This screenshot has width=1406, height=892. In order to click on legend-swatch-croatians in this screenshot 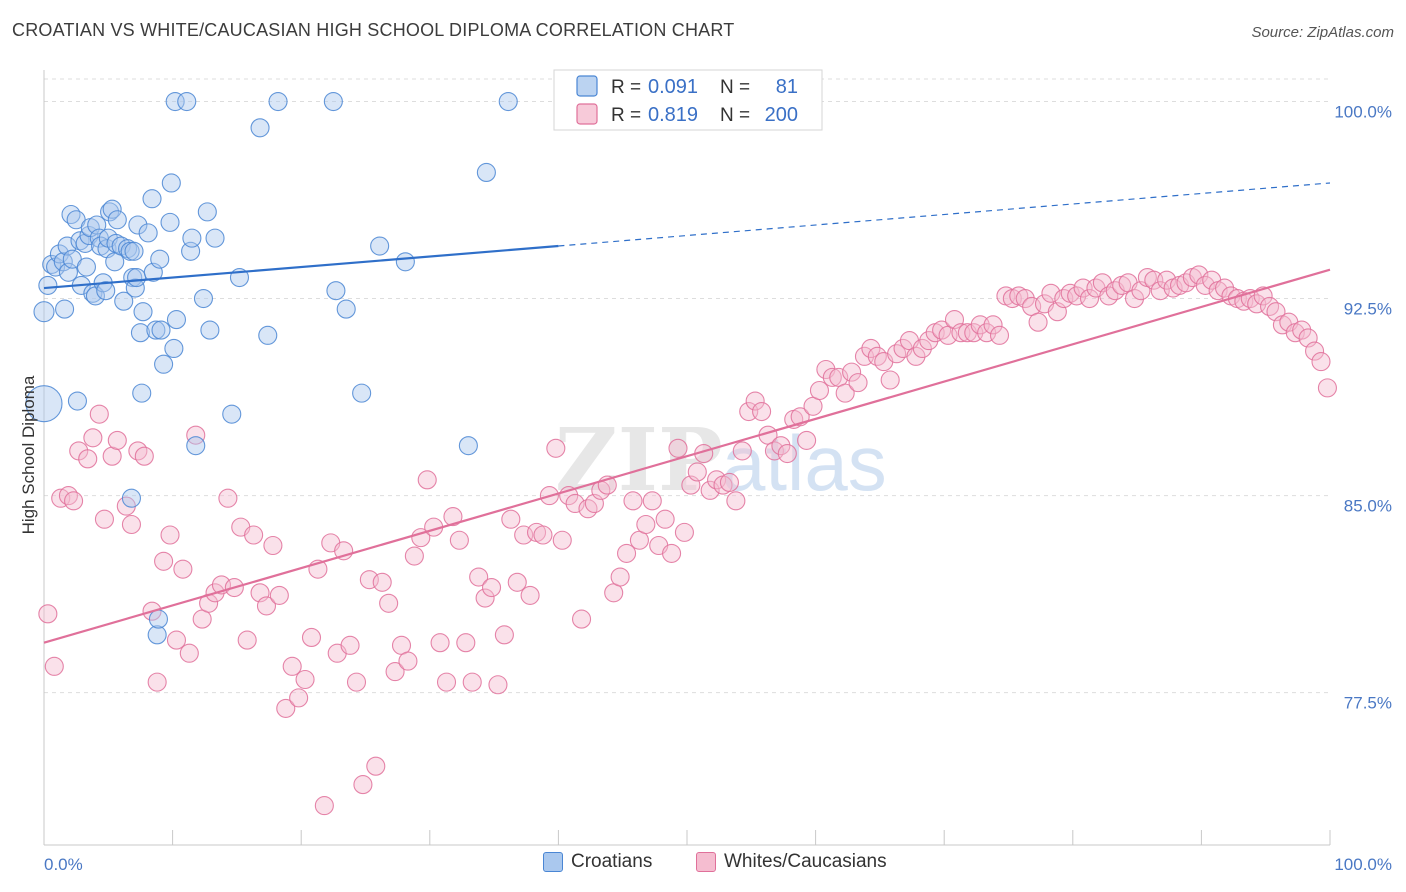, I will do `click(587, 86)`.